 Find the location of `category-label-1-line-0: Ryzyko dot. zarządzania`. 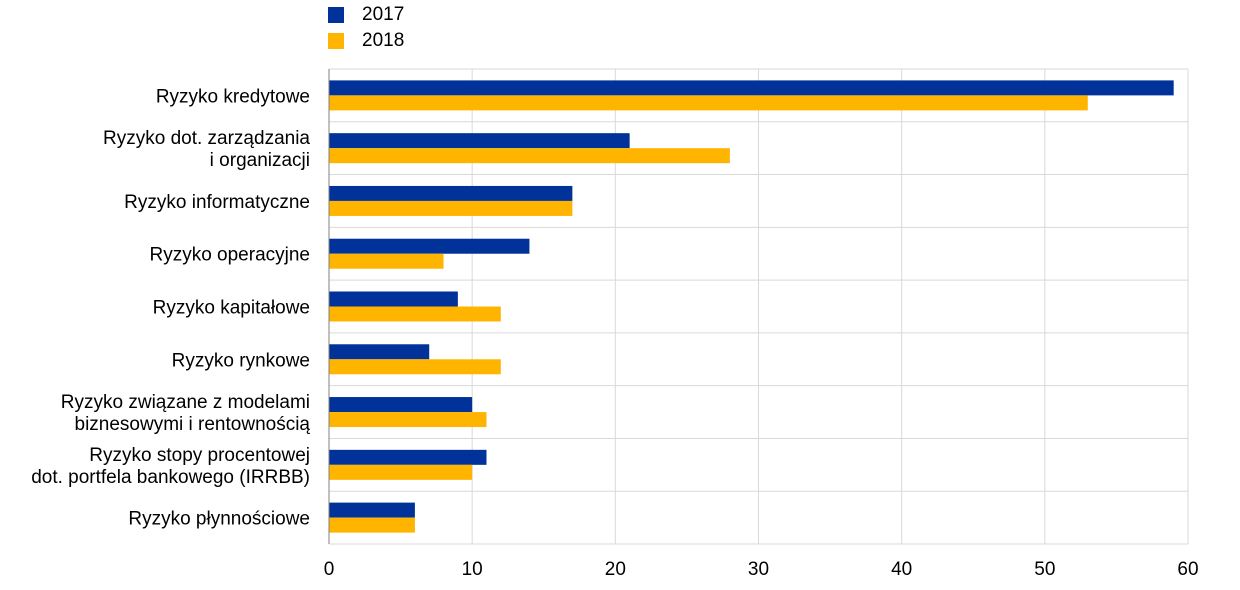

category-label-1-line-0: Ryzyko dot. zarządzania is located at coordinates (206, 138).